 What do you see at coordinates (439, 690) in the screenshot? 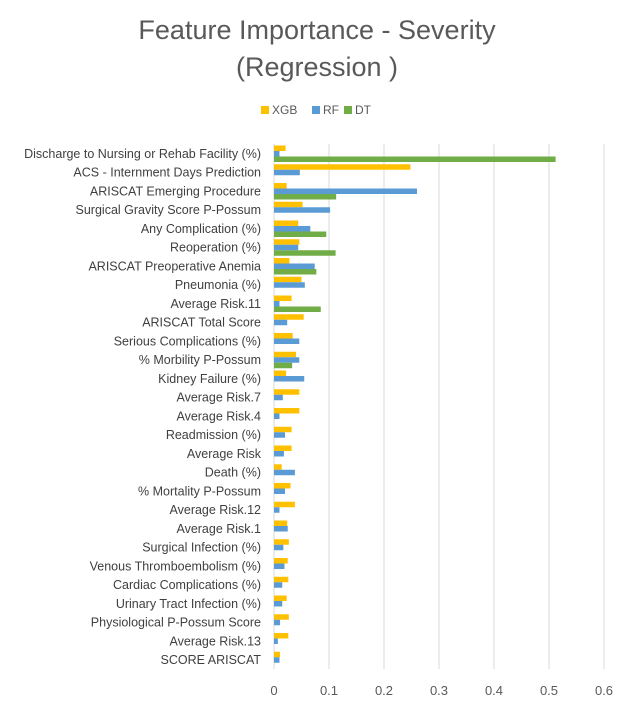
I see `x-tick-label: 0.3` at bounding box center [439, 690].